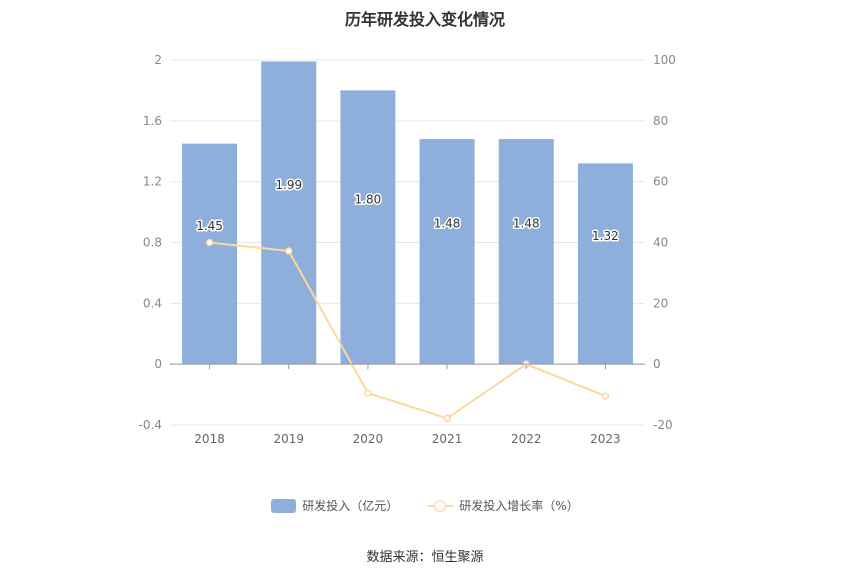 Image resolution: width=850 pixels, height=575 pixels. What do you see at coordinates (425, 505) in the screenshot?
I see `legend: 研发投入（亿元） 研发投入增长率（%）` at bounding box center [425, 505].